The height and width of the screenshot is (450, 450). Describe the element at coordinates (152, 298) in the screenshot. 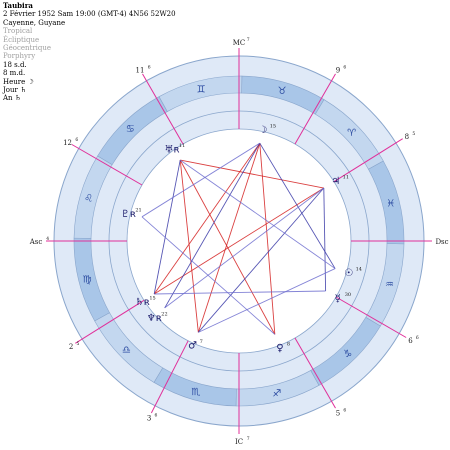

I see `saturn-degree: 15` at that location.